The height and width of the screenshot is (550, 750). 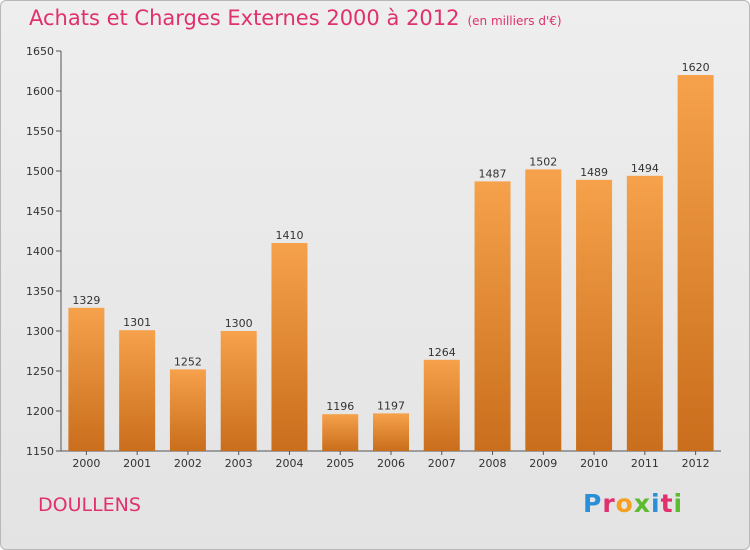 What do you see at coordinates (543, 463) in the screenshot?
I see `x-tick-label: 2009` at bounding box center [543, 463].